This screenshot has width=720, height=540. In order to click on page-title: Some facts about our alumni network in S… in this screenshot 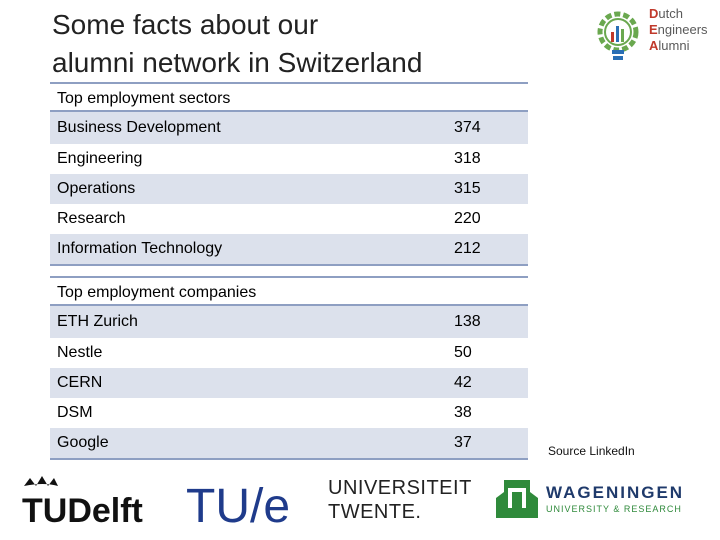, I will do `click(262, 44)`.